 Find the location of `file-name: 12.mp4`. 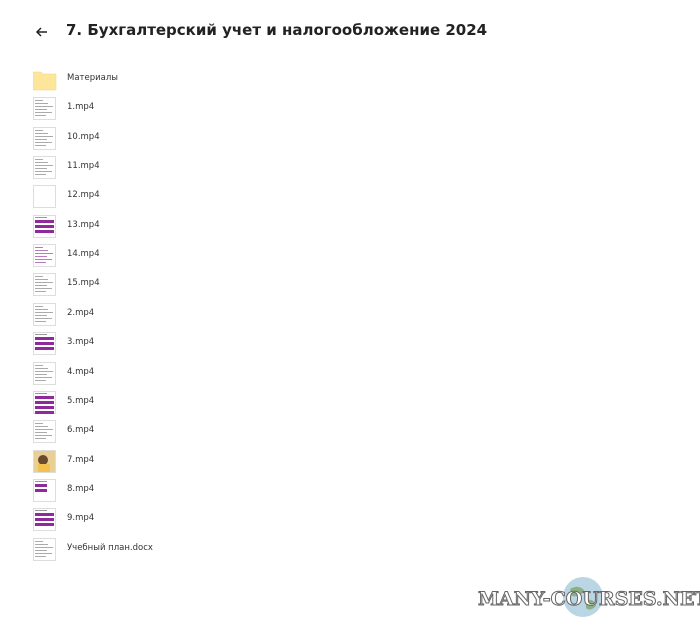

file-name: 12.mp4 is located at coordinates (83, 195).